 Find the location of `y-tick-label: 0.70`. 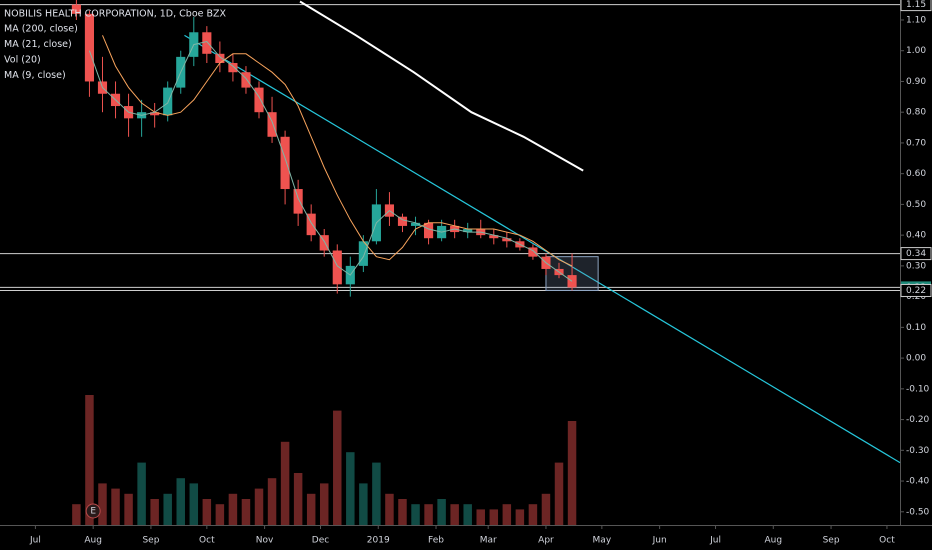

y-tick-label: 0.70 is located at coordinates (916, 143).